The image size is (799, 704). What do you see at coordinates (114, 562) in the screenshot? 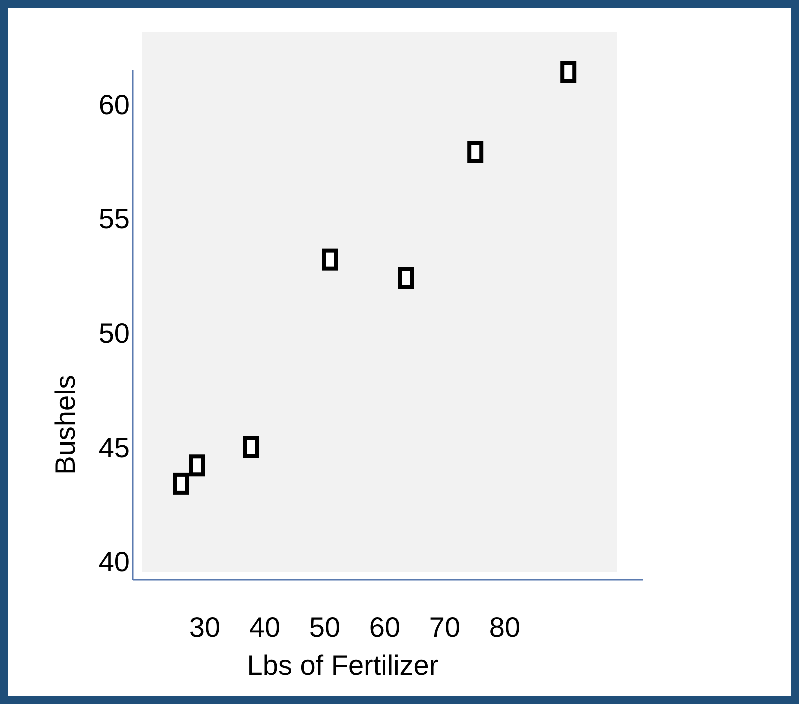
I see `y-tick-label: 40` at bounding box center [114, 562].